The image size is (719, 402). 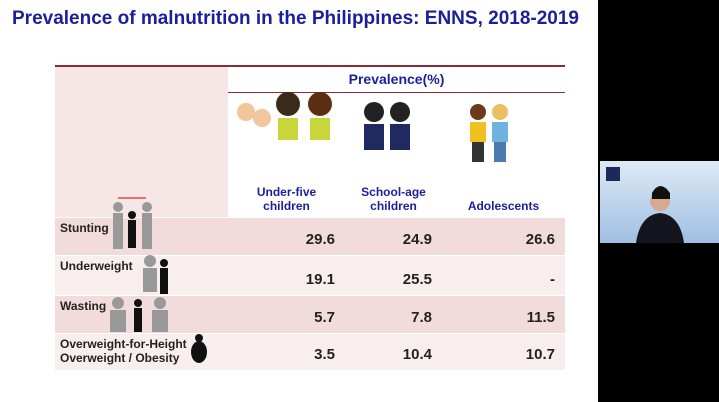 I want to click on value-cell: 24.9, so click(x=417, y=239).